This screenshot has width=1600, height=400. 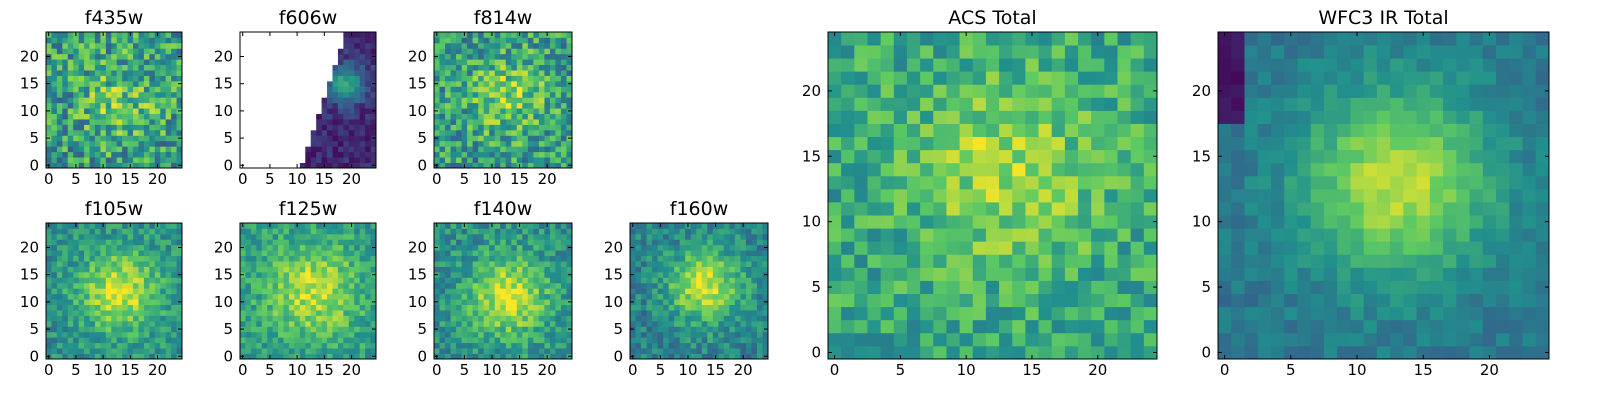 I want to click on y-tick-label: 0, so click(x=34, y=165).